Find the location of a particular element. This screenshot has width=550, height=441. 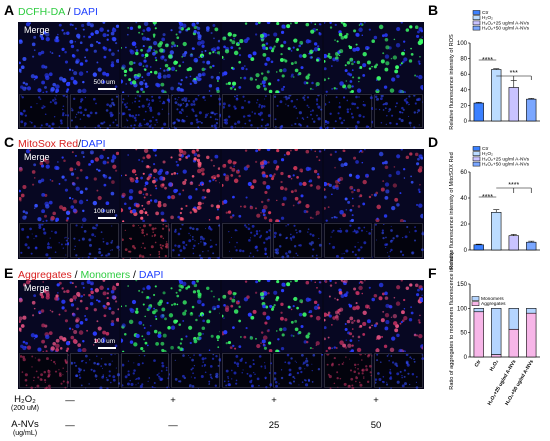

panel-a-title-sep: / is located at coordinates (69, 12).